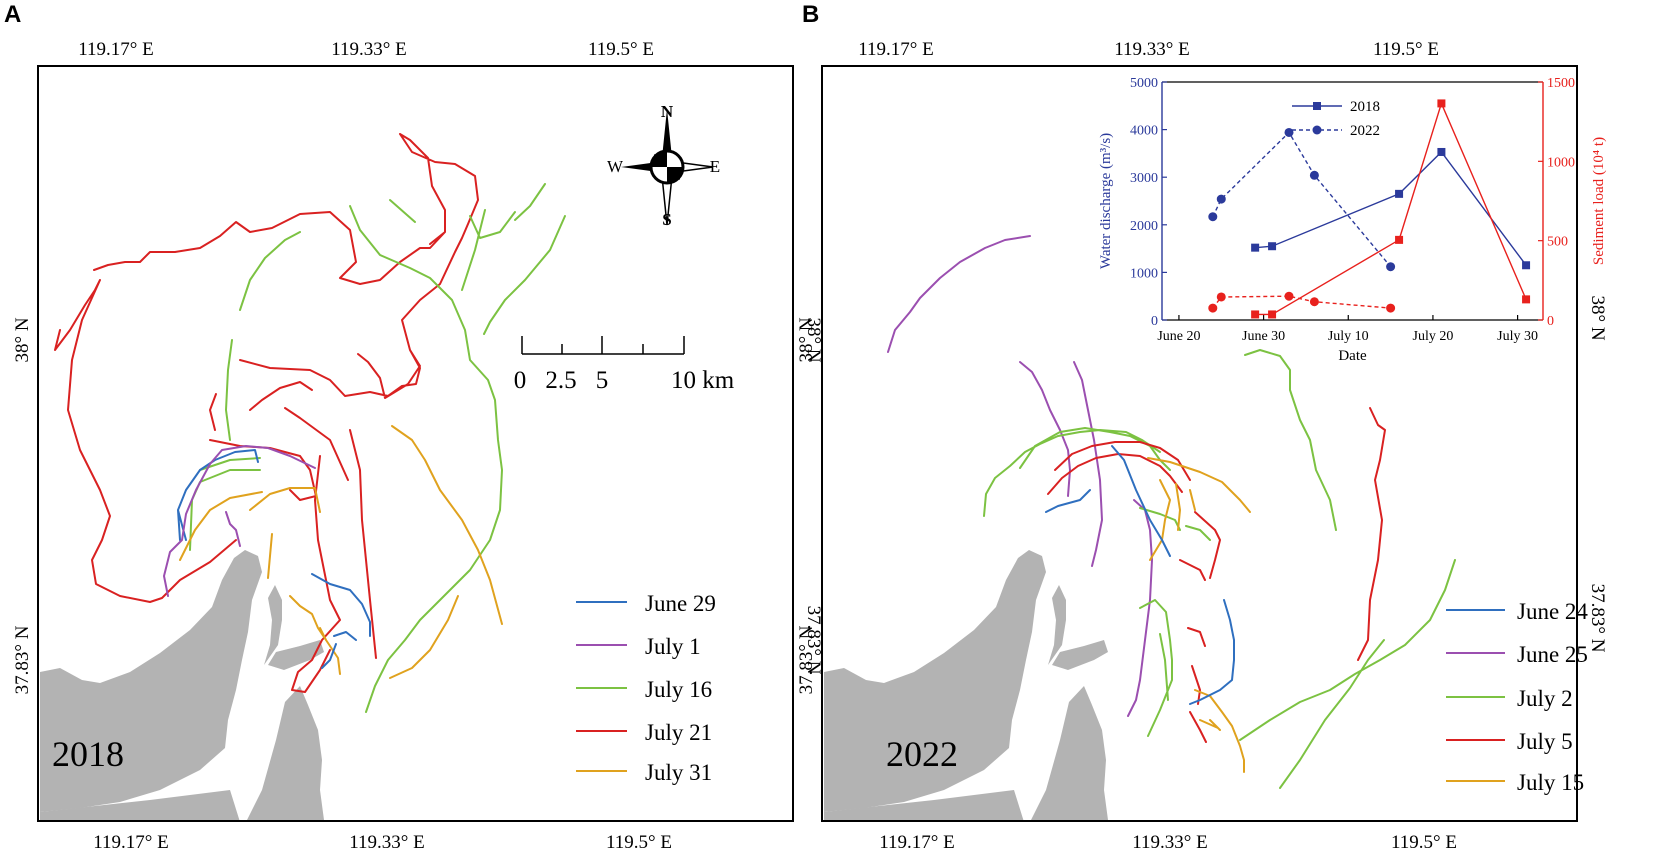 This screenshot has height=852, width=1656. Describe the element at coordinates (1263, 336) in the screenshot. I see `x-tick-label: June 30` at that location.